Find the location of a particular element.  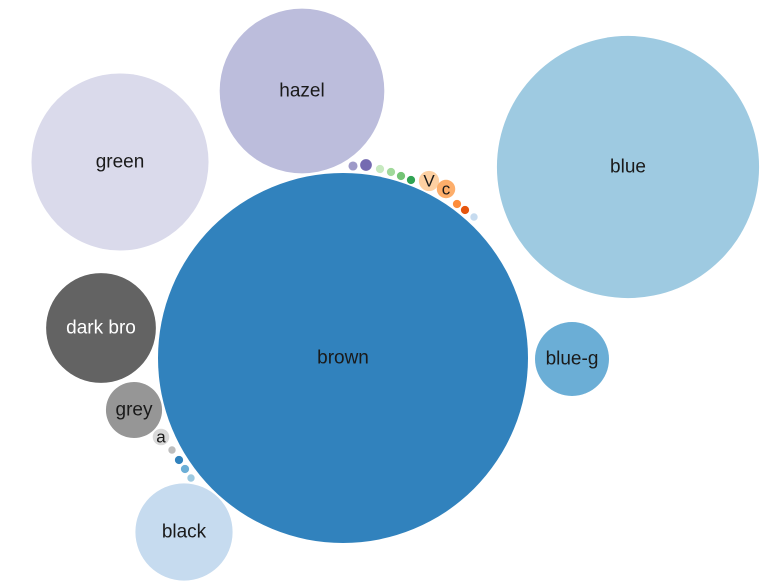

bubble-circle-green is located at coordinates (120, 162).